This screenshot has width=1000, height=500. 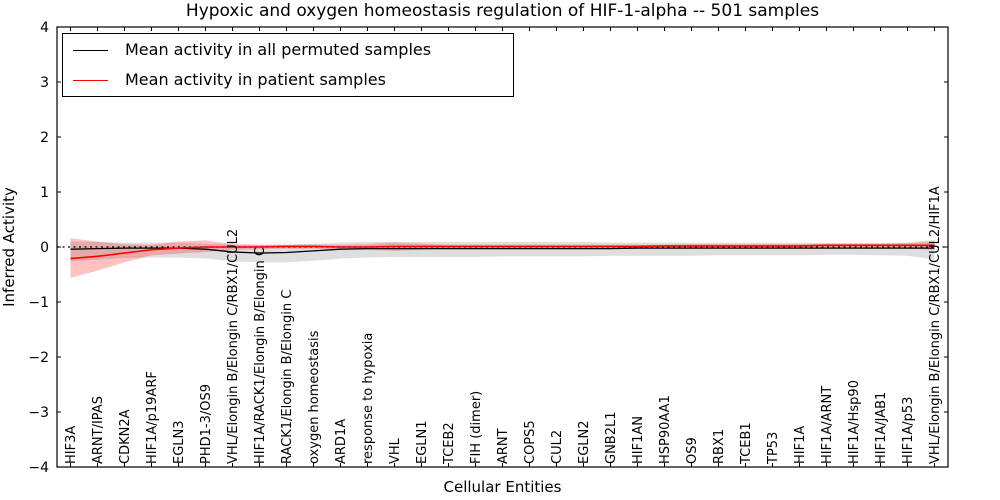 What do you see at coordinates (152, 417) in the screenshot?
I see `x-tick-label: HIF1A/p19ARF` at bounding box center [152, 417].